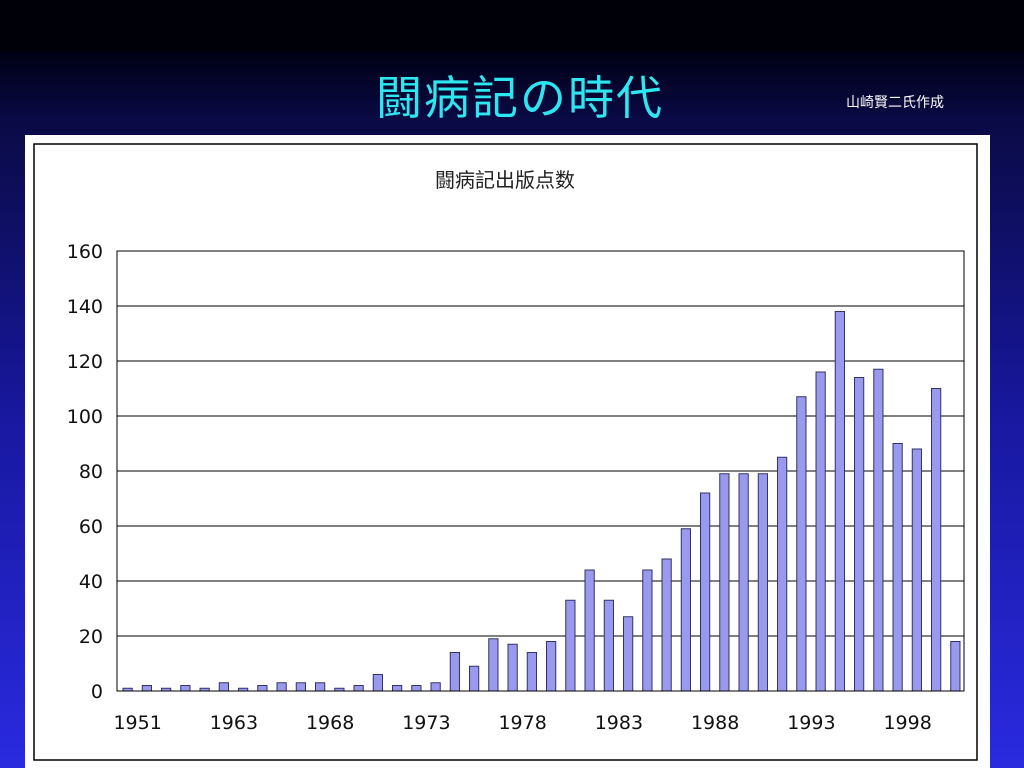 This screenshot has width=1024, height=768. I want to click on y-tick-label: 140, so click(85, 307).